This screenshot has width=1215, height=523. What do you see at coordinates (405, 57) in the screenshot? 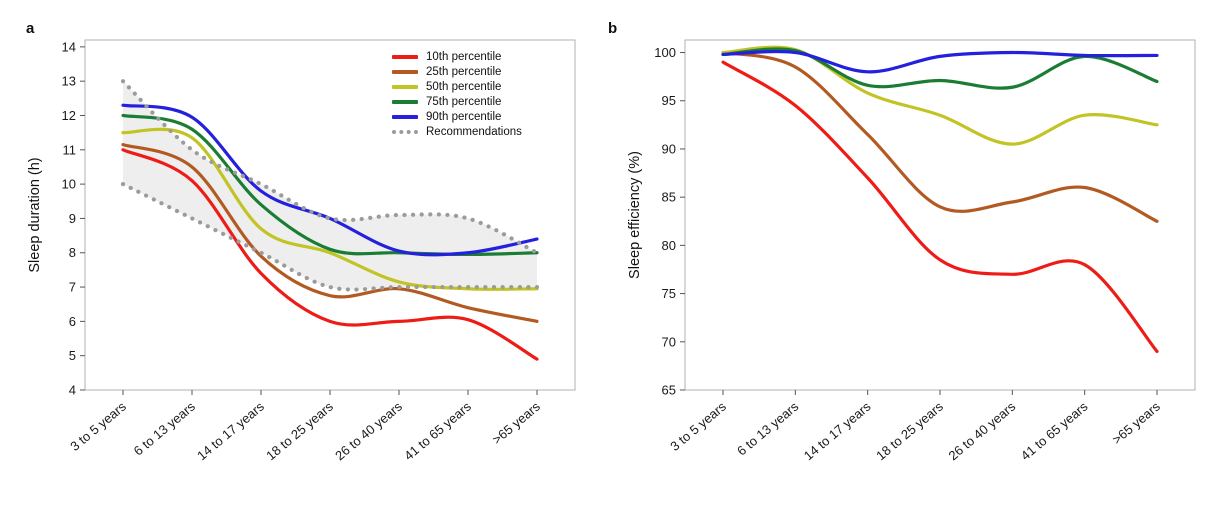
I see `legend-swatch-10th-percentile` at bounding box center [405, 57].